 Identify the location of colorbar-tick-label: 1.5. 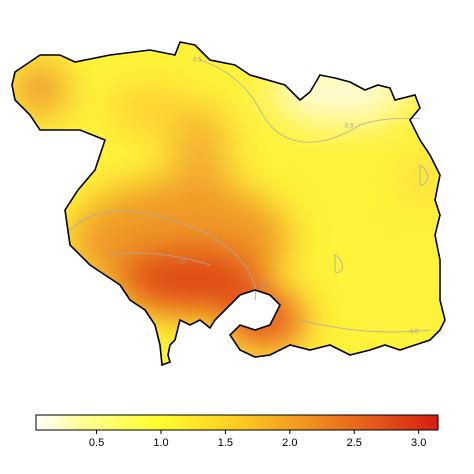
(225, 443).